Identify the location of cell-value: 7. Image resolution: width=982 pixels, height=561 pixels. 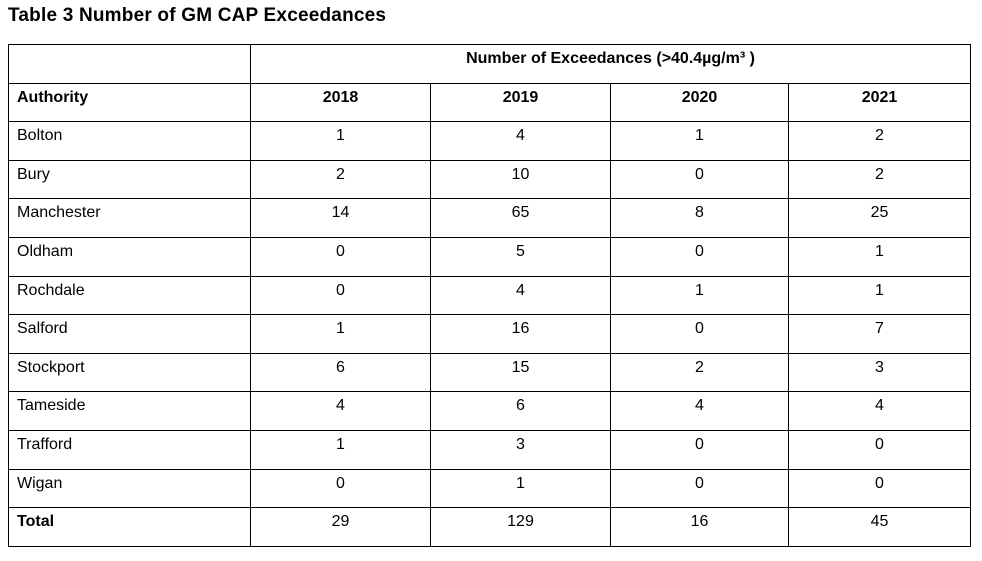
(879, 334).